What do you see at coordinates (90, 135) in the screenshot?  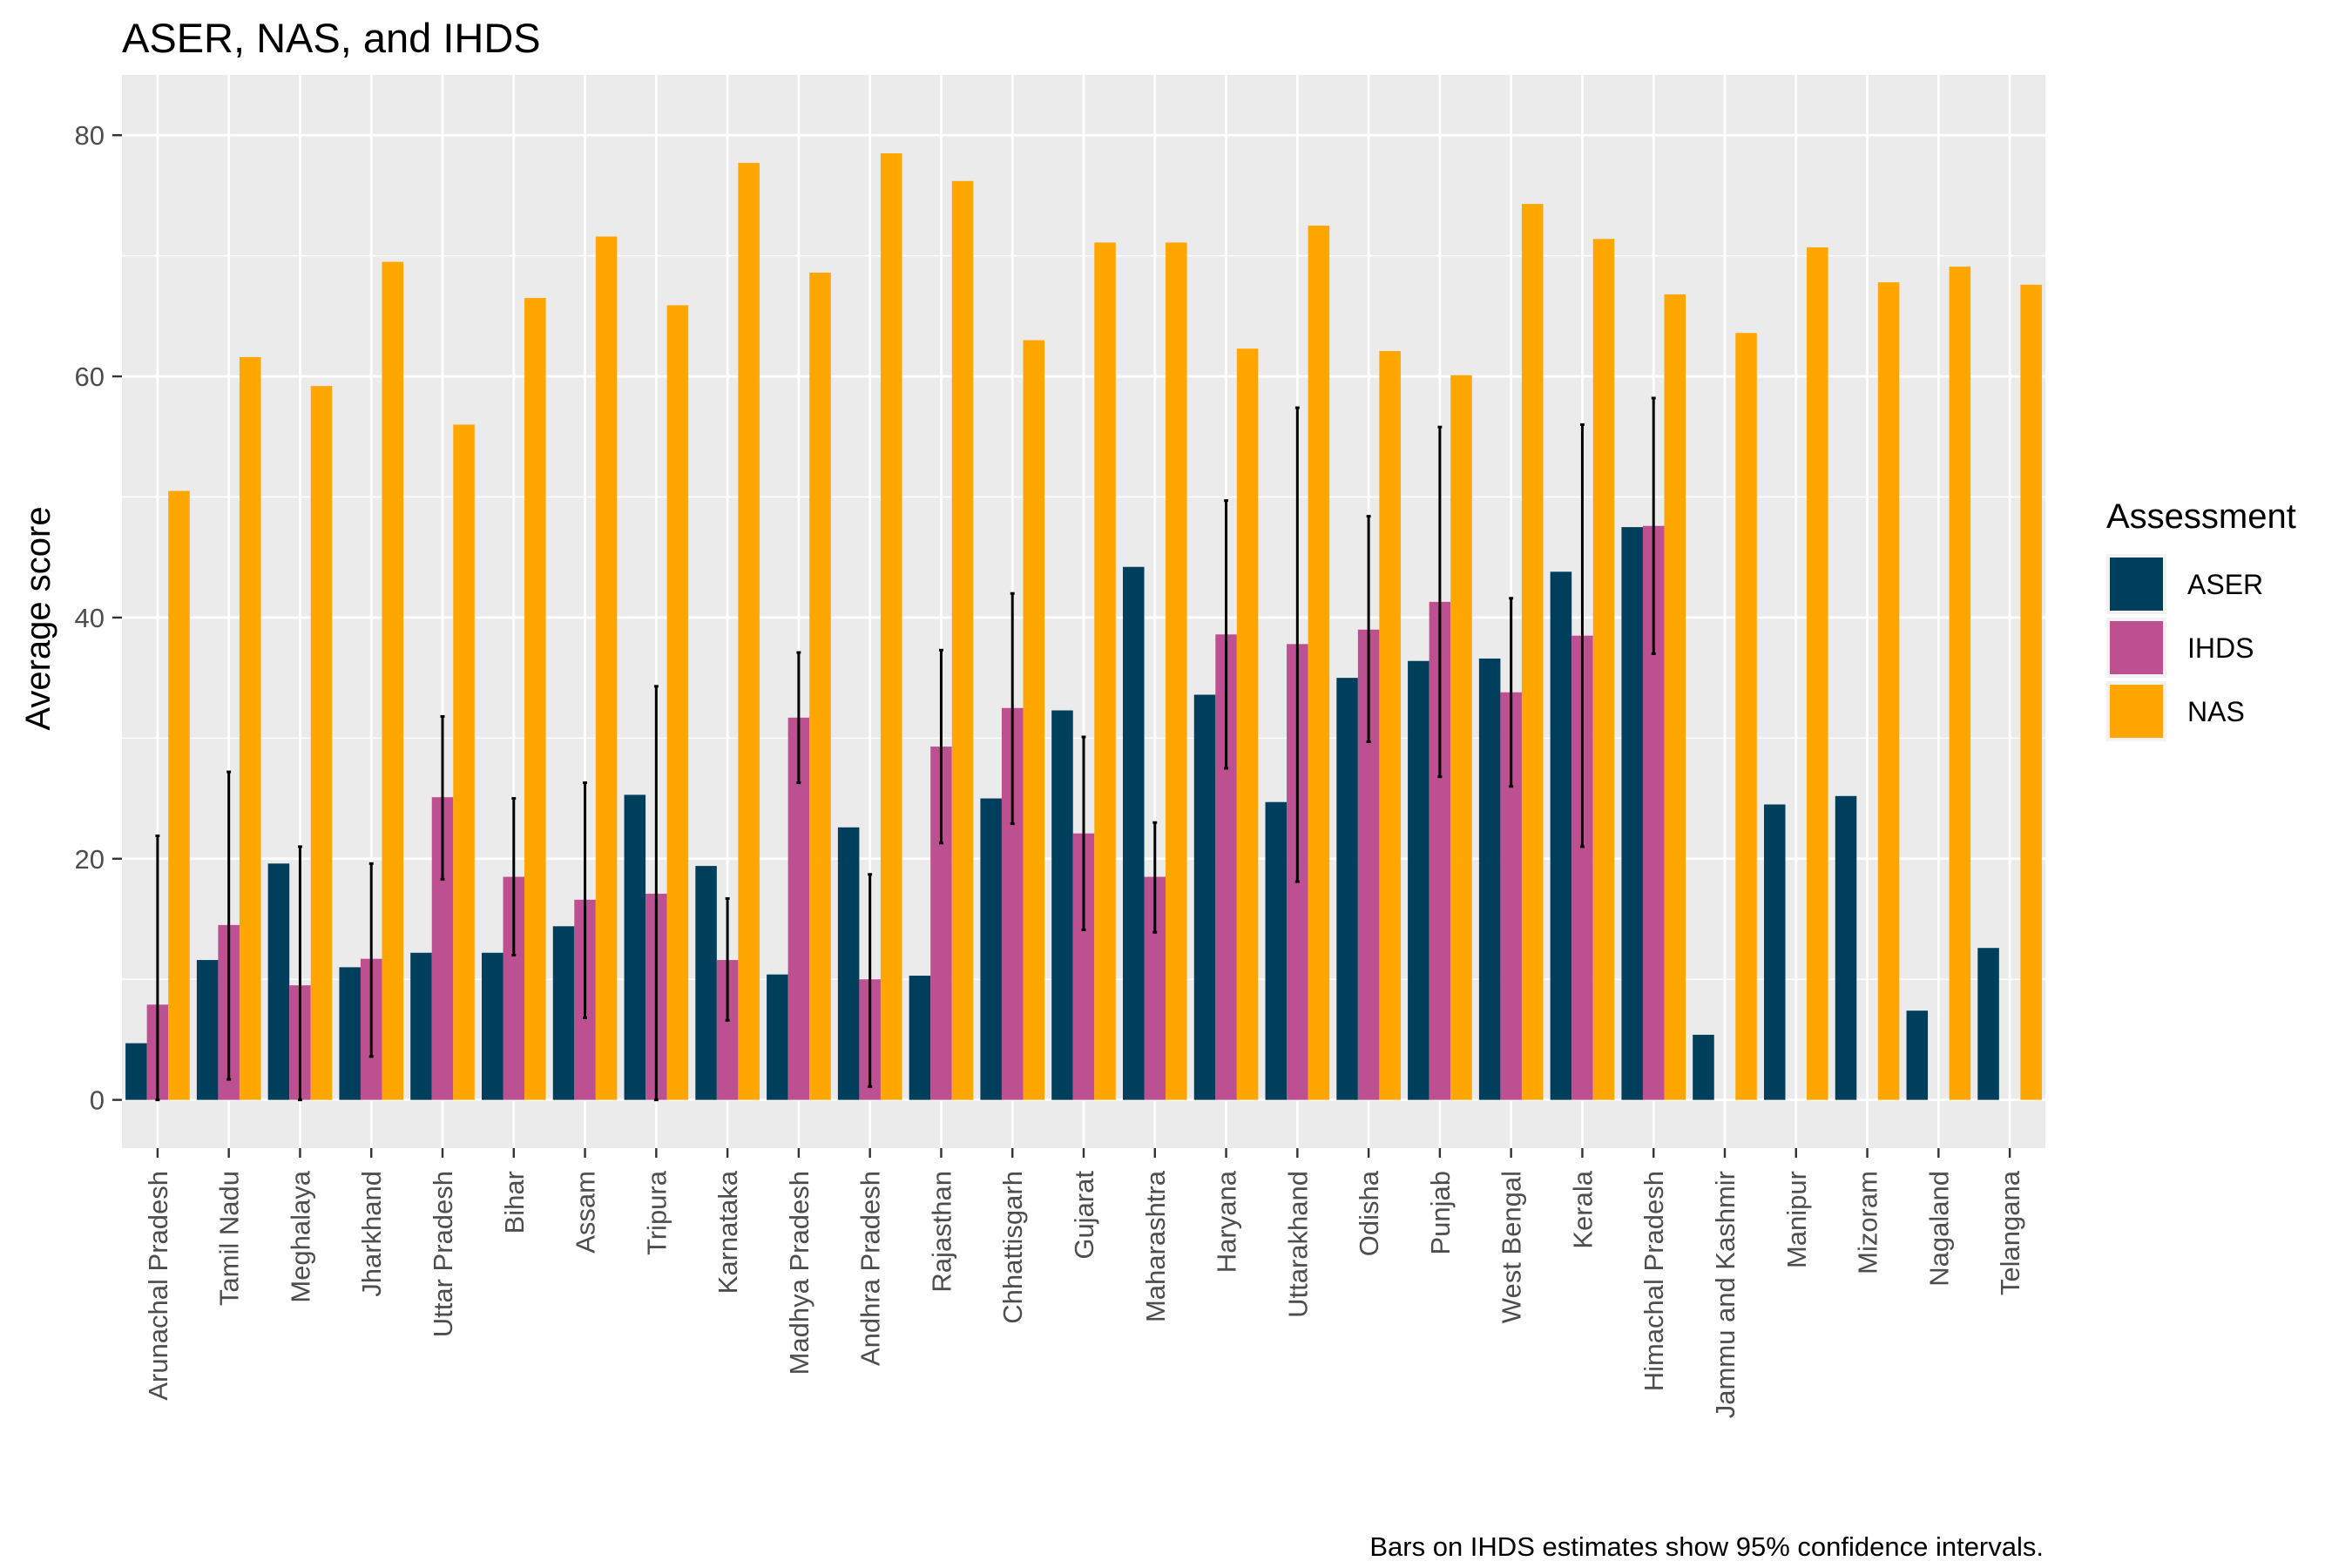 I see `y-tick-label: 80` at bounding box center [90, 135].